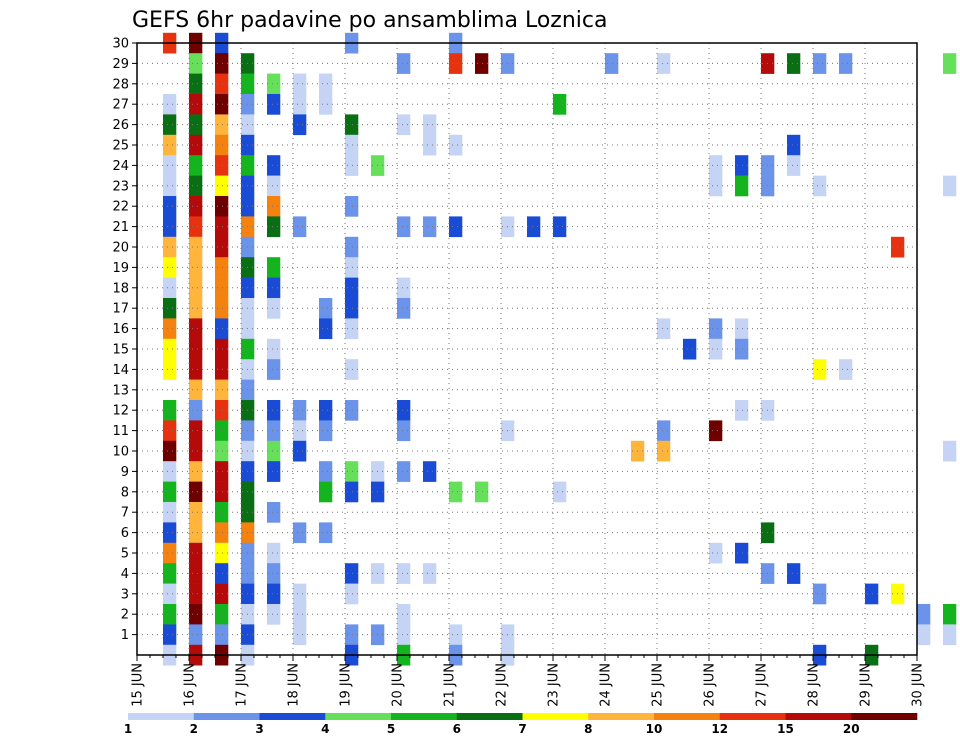 The height and width of the screenshot is (742, 960). Describe the element at coordinates (125, 615) in the screenshot. I see `y-tick-label: 2` at that location.